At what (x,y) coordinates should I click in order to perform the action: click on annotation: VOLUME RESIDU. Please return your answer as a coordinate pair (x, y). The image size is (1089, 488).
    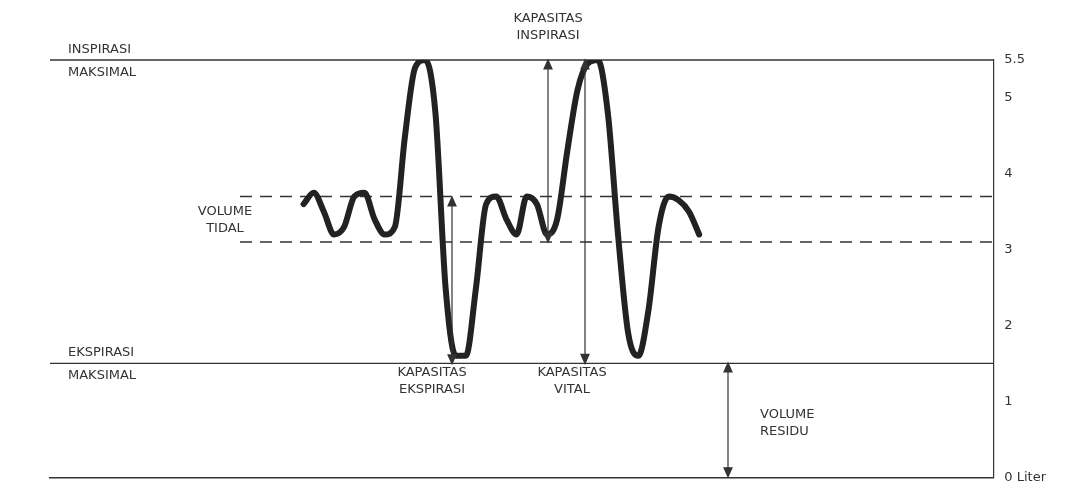
    Looking at the image, I should click on (787, 421).